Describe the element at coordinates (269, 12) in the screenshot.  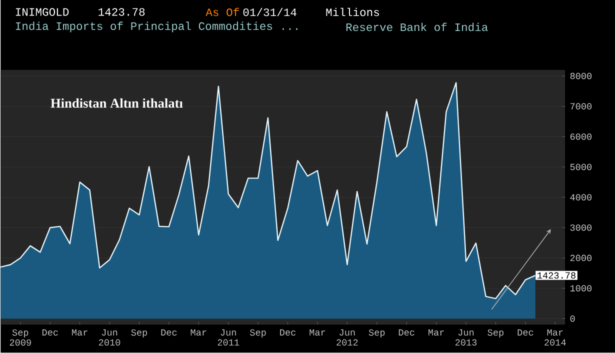
I see `text: 01/31/14` at that location.